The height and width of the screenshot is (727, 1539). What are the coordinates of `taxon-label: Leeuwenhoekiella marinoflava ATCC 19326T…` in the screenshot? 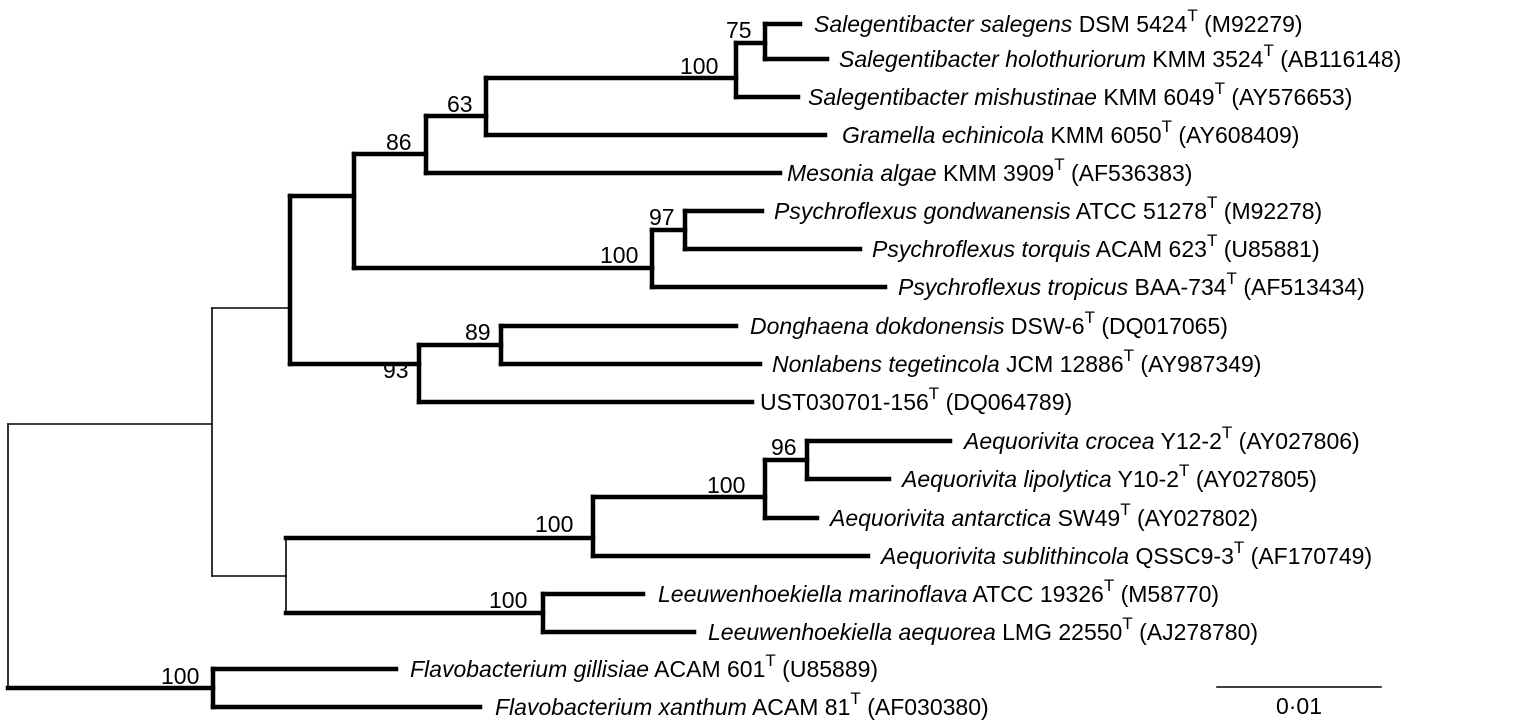 It's located at (938, 591).